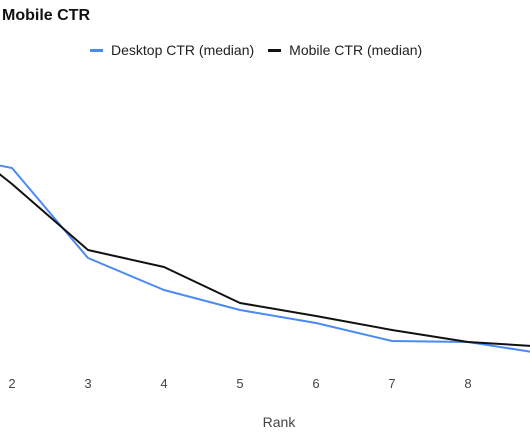  Describe the element at coordinates (183, 50) in the screenshot. I see `legend-label-desktop: Desktop CTR (median)` at that location.